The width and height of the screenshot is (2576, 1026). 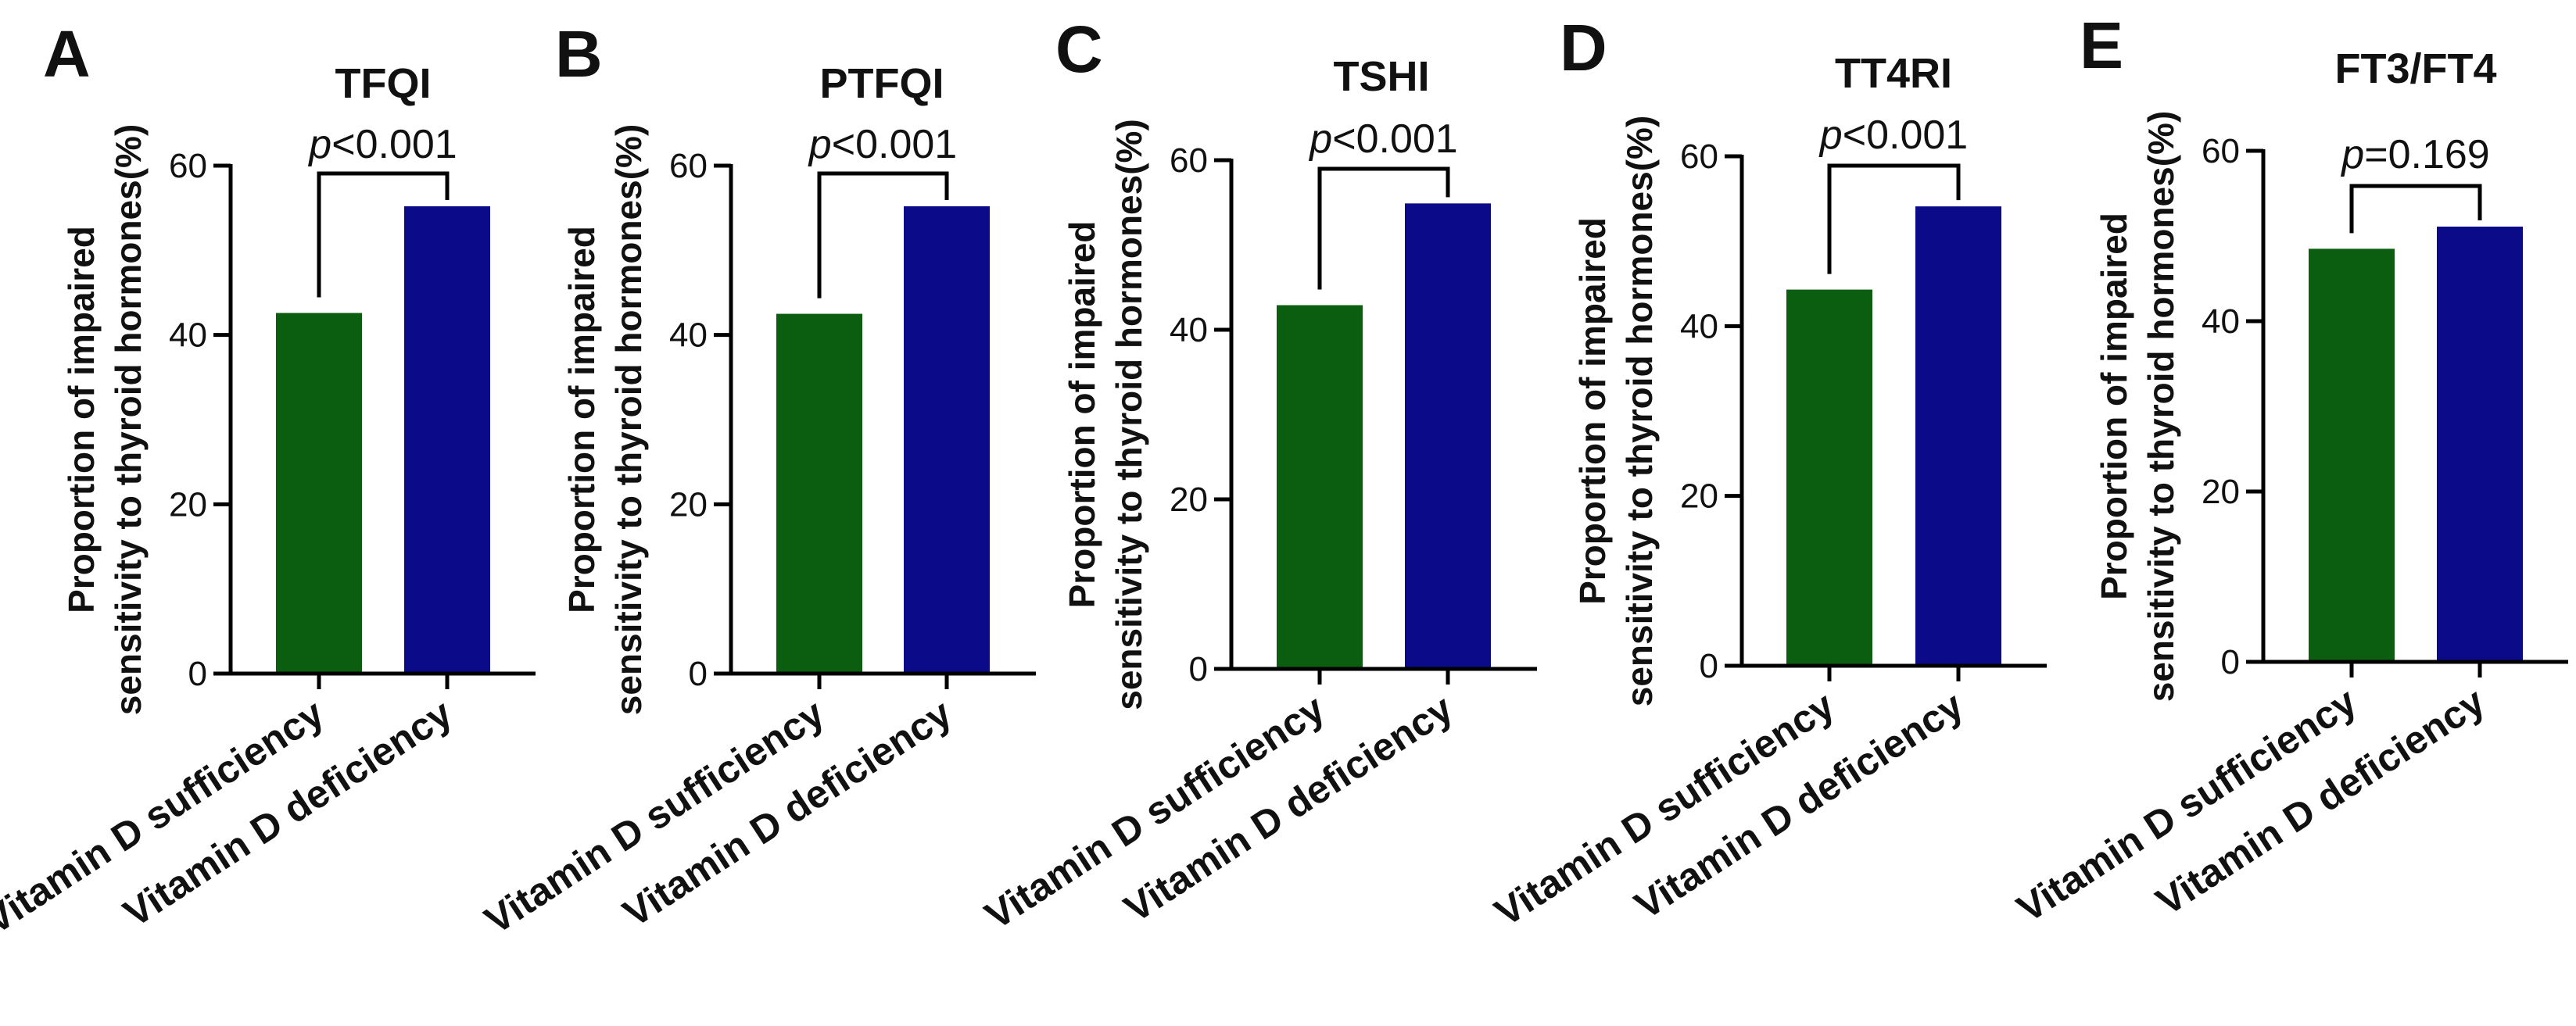 I want to click on chart-title: TFQI, so click(x=383, y=83).